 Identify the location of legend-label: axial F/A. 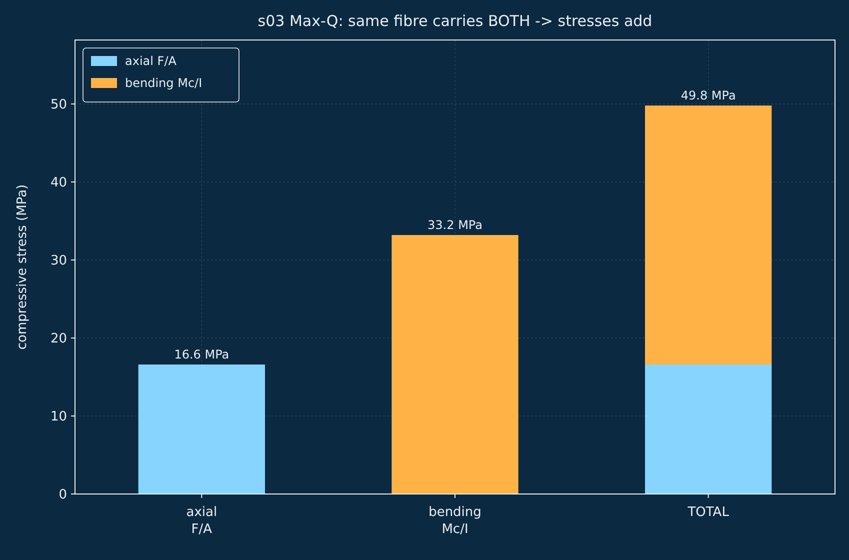
(151, 61).